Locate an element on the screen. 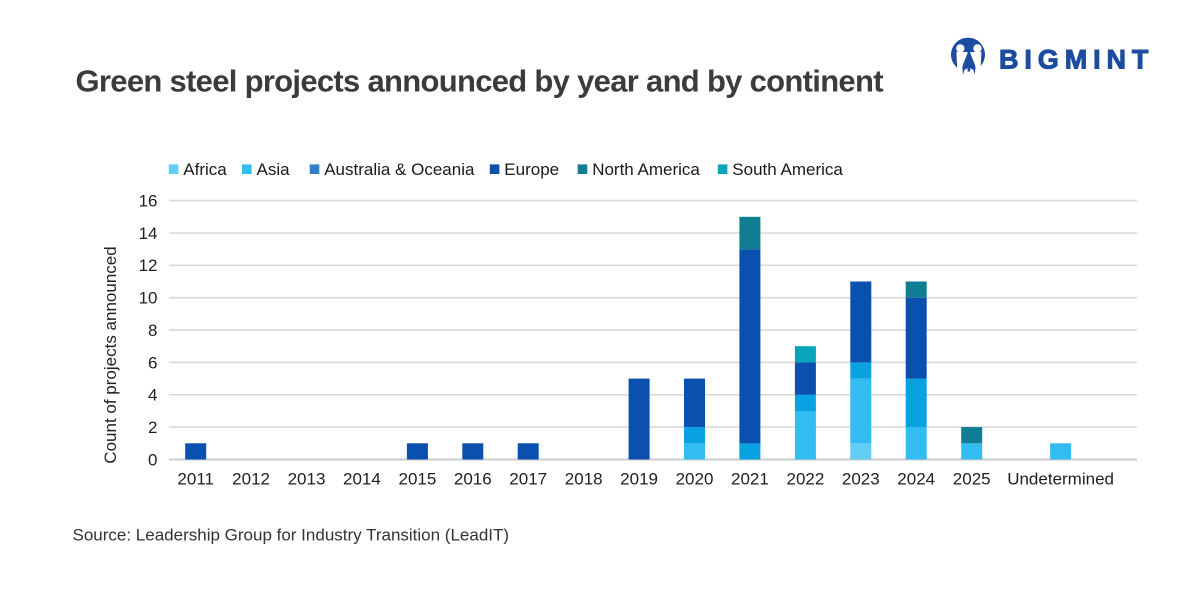 This screenshot has width=1200, height=605. svg-text: 2014 is located at coordinates (362, 478).